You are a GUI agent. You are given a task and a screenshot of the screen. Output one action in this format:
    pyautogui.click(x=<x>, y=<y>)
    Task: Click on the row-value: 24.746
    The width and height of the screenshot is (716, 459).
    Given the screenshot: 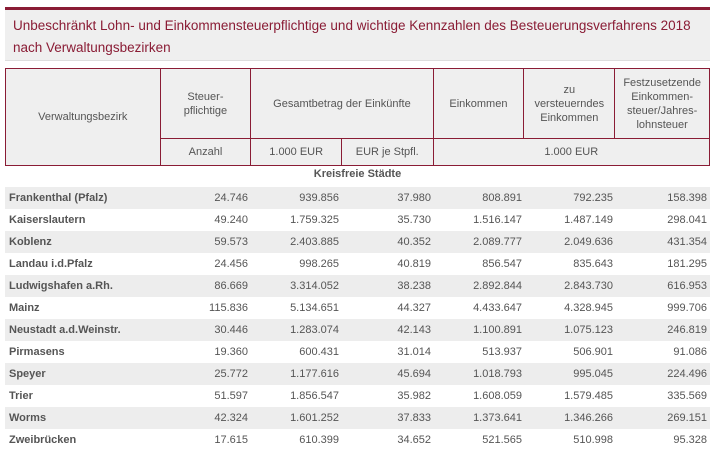 What is the action you would take?
    pyautogui.click(x=231, y=198)
    